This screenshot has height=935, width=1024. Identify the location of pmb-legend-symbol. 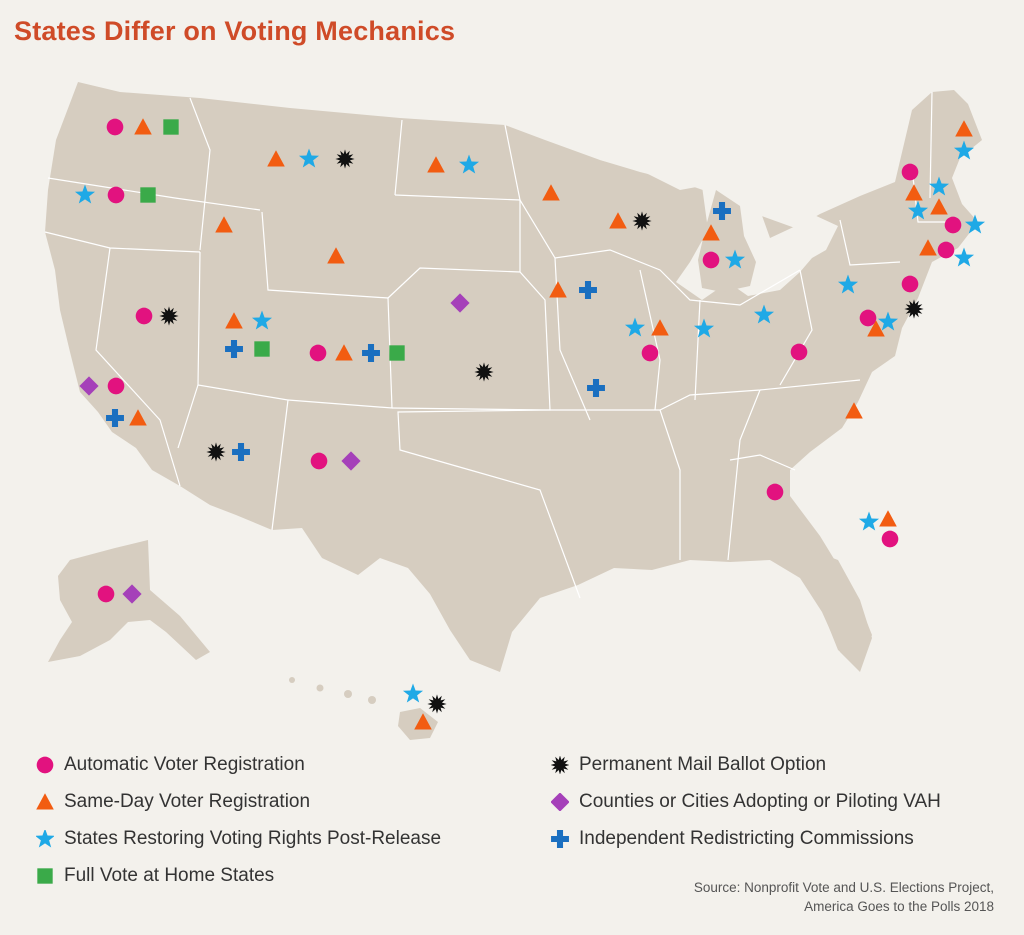
(560, 765).